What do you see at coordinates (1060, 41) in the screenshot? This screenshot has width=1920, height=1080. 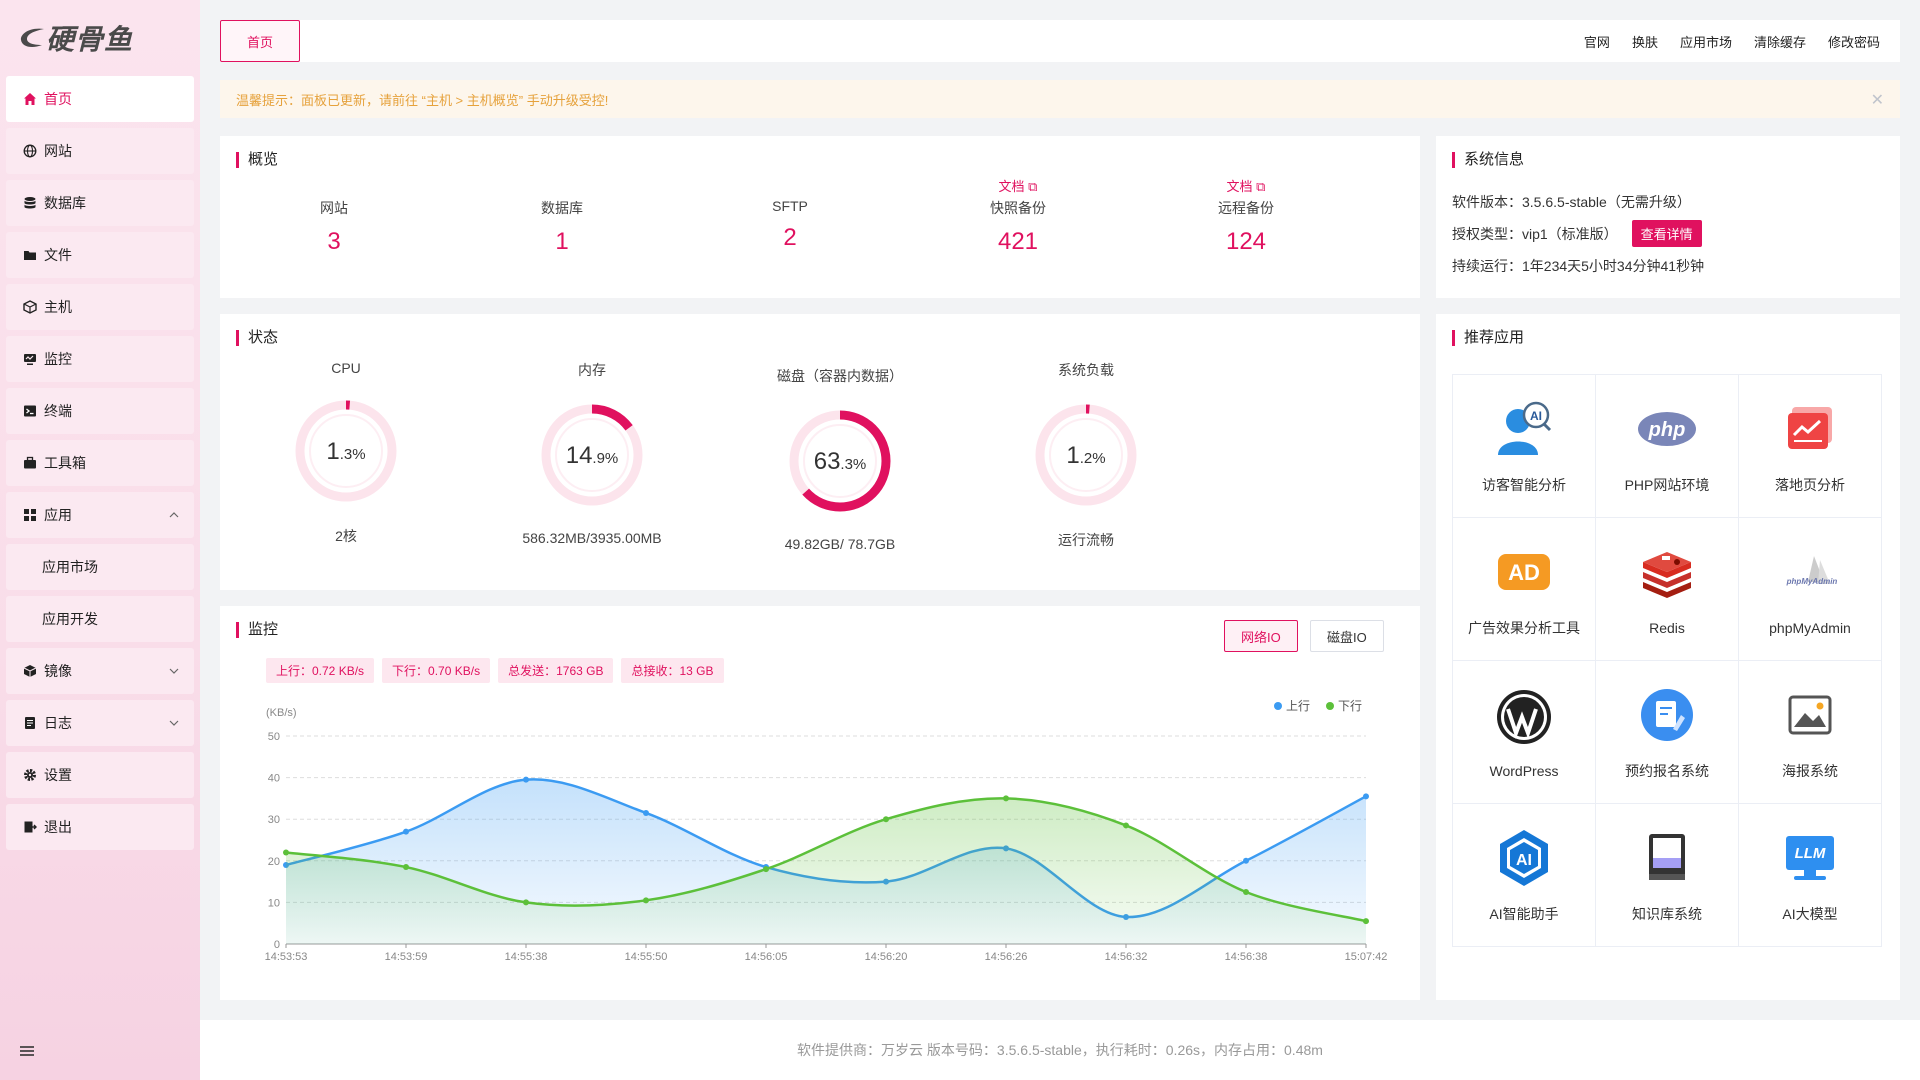 I see `top-bar: 首页 官网 换肤 应用市场 清除缓存 修改密码` at bounding box center [1060, 41].